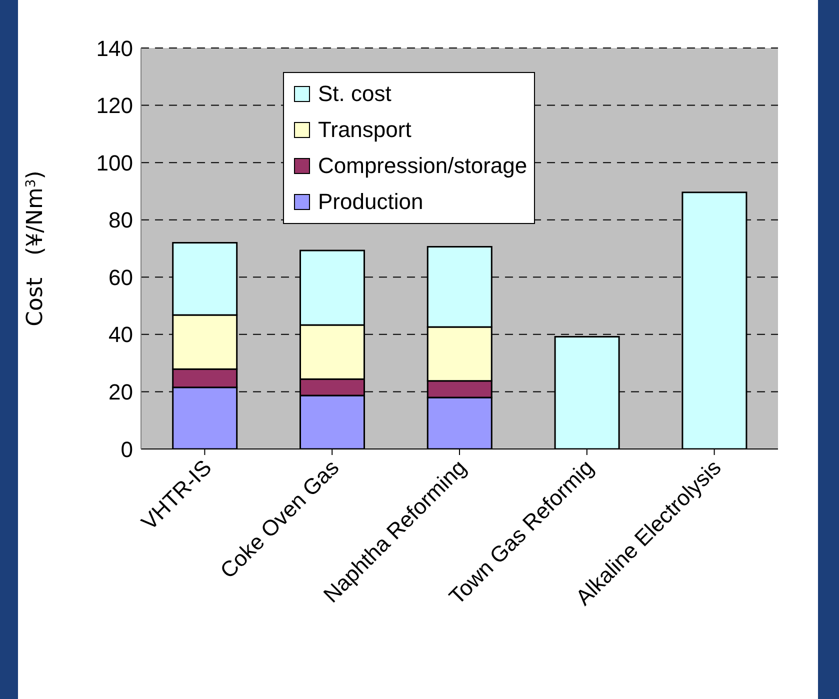 Image resolution: width=839 pixels, height=699 pixels. What do you see at coordinates (120, 220) in the screenshot?
I see `y-tick-label: 80` at bounding box center [120, 220].